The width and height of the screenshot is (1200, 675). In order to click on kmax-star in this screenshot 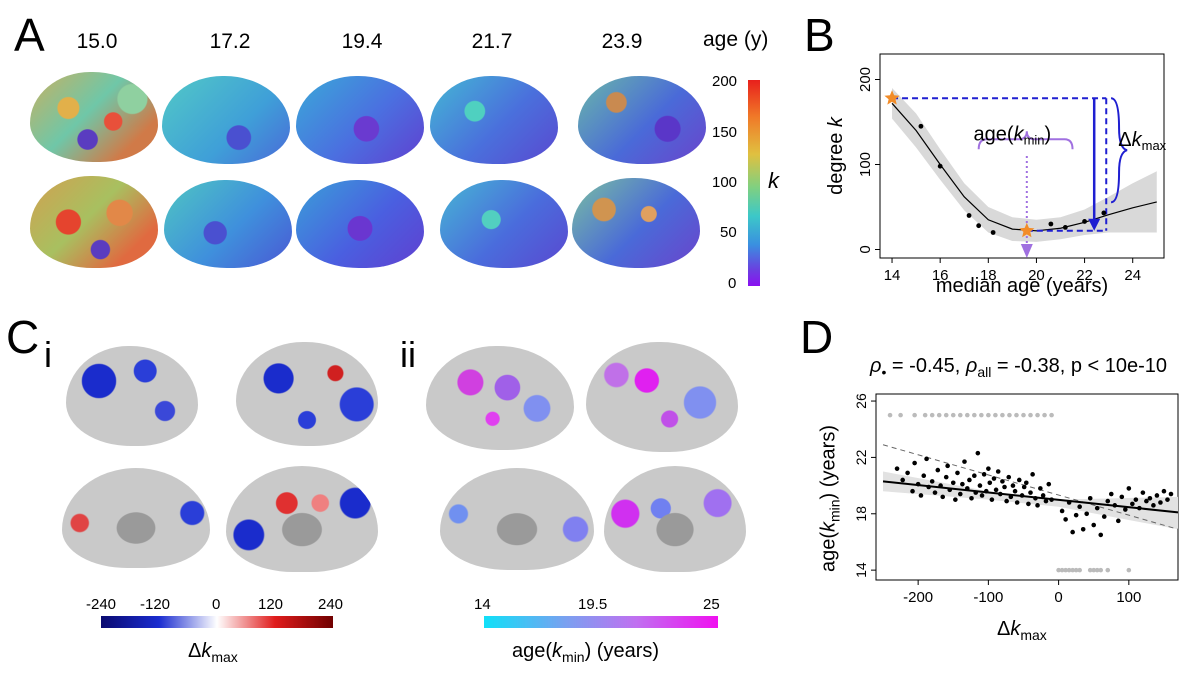, I will do `click(892, 97)`.